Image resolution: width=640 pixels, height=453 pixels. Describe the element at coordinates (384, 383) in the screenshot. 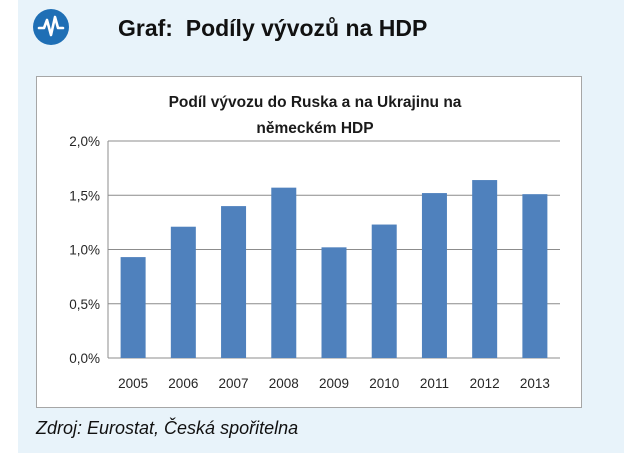

I see `x-tick-label: 2010` at that location.